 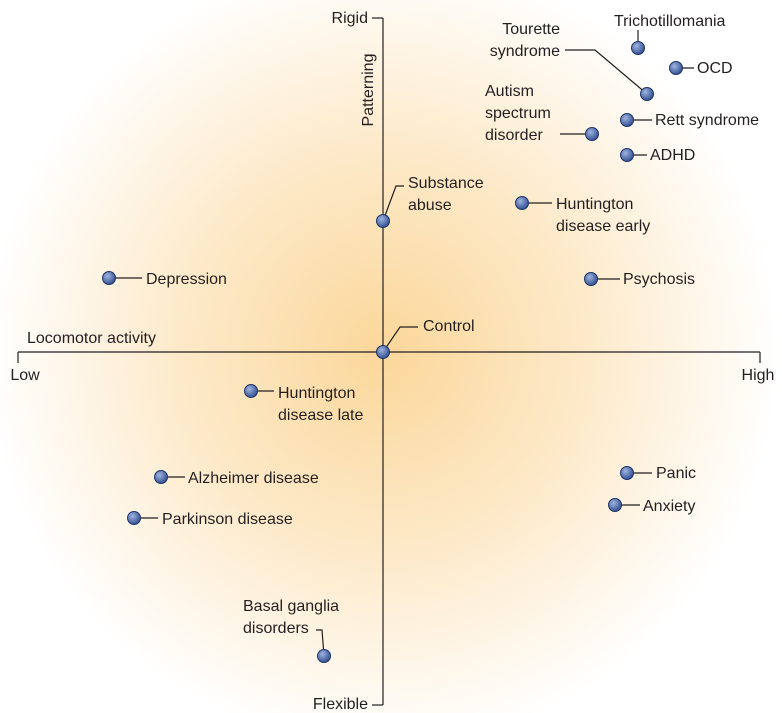 What do you see at coordinates (525, 51) in the screenshot?
I see `node-label: syndrome` at bounding box center [525, 51].